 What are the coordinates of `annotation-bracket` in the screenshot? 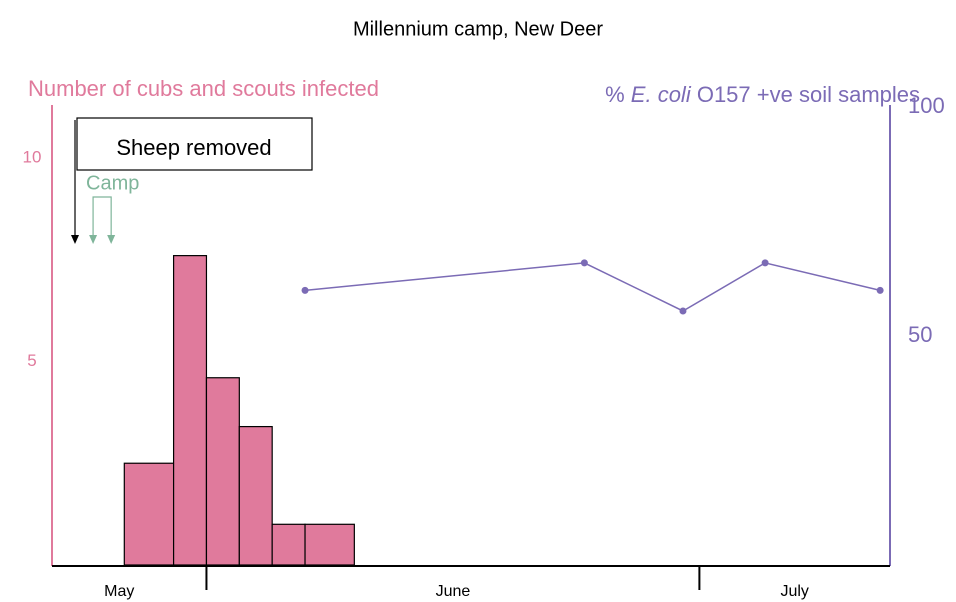 It's located at (102, 216).